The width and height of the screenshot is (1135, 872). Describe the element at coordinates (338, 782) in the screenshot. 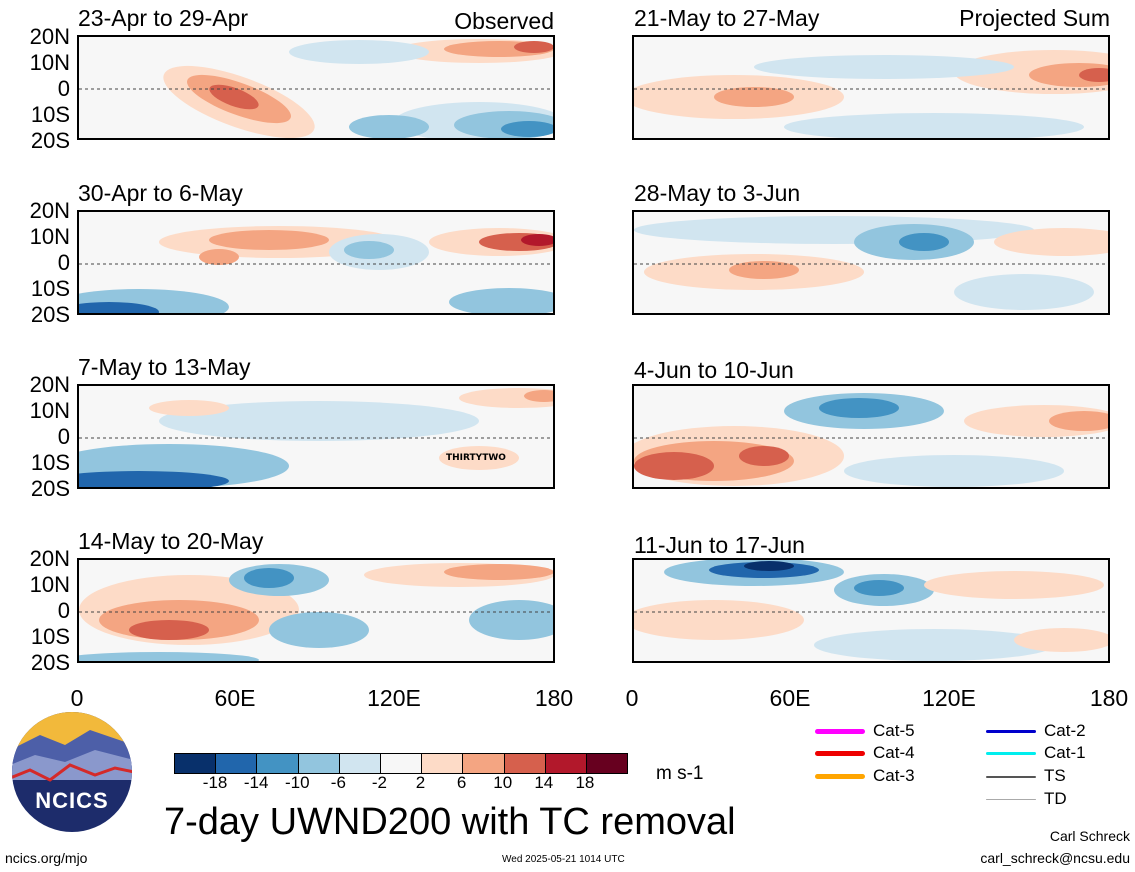

I see `colorbar-tick-label: -6` at that location.